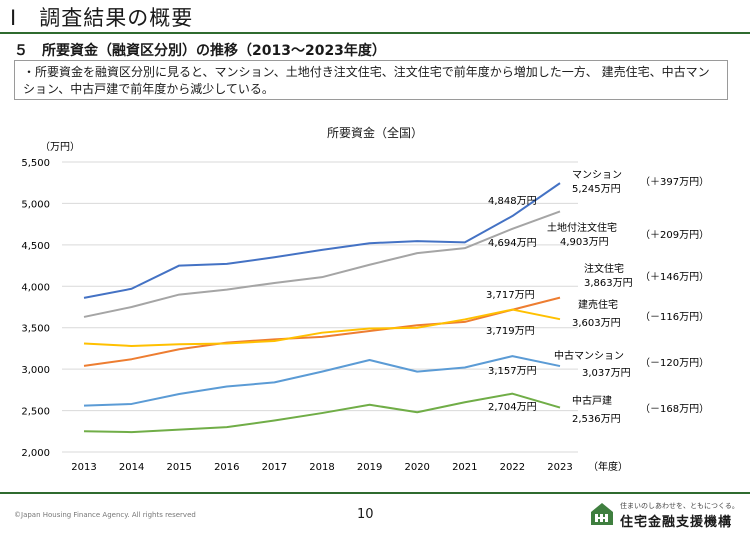  Describe the element at coordinates (512, 243) in the screenshot. I see `value-label-2022: 4,694万円` at that location.